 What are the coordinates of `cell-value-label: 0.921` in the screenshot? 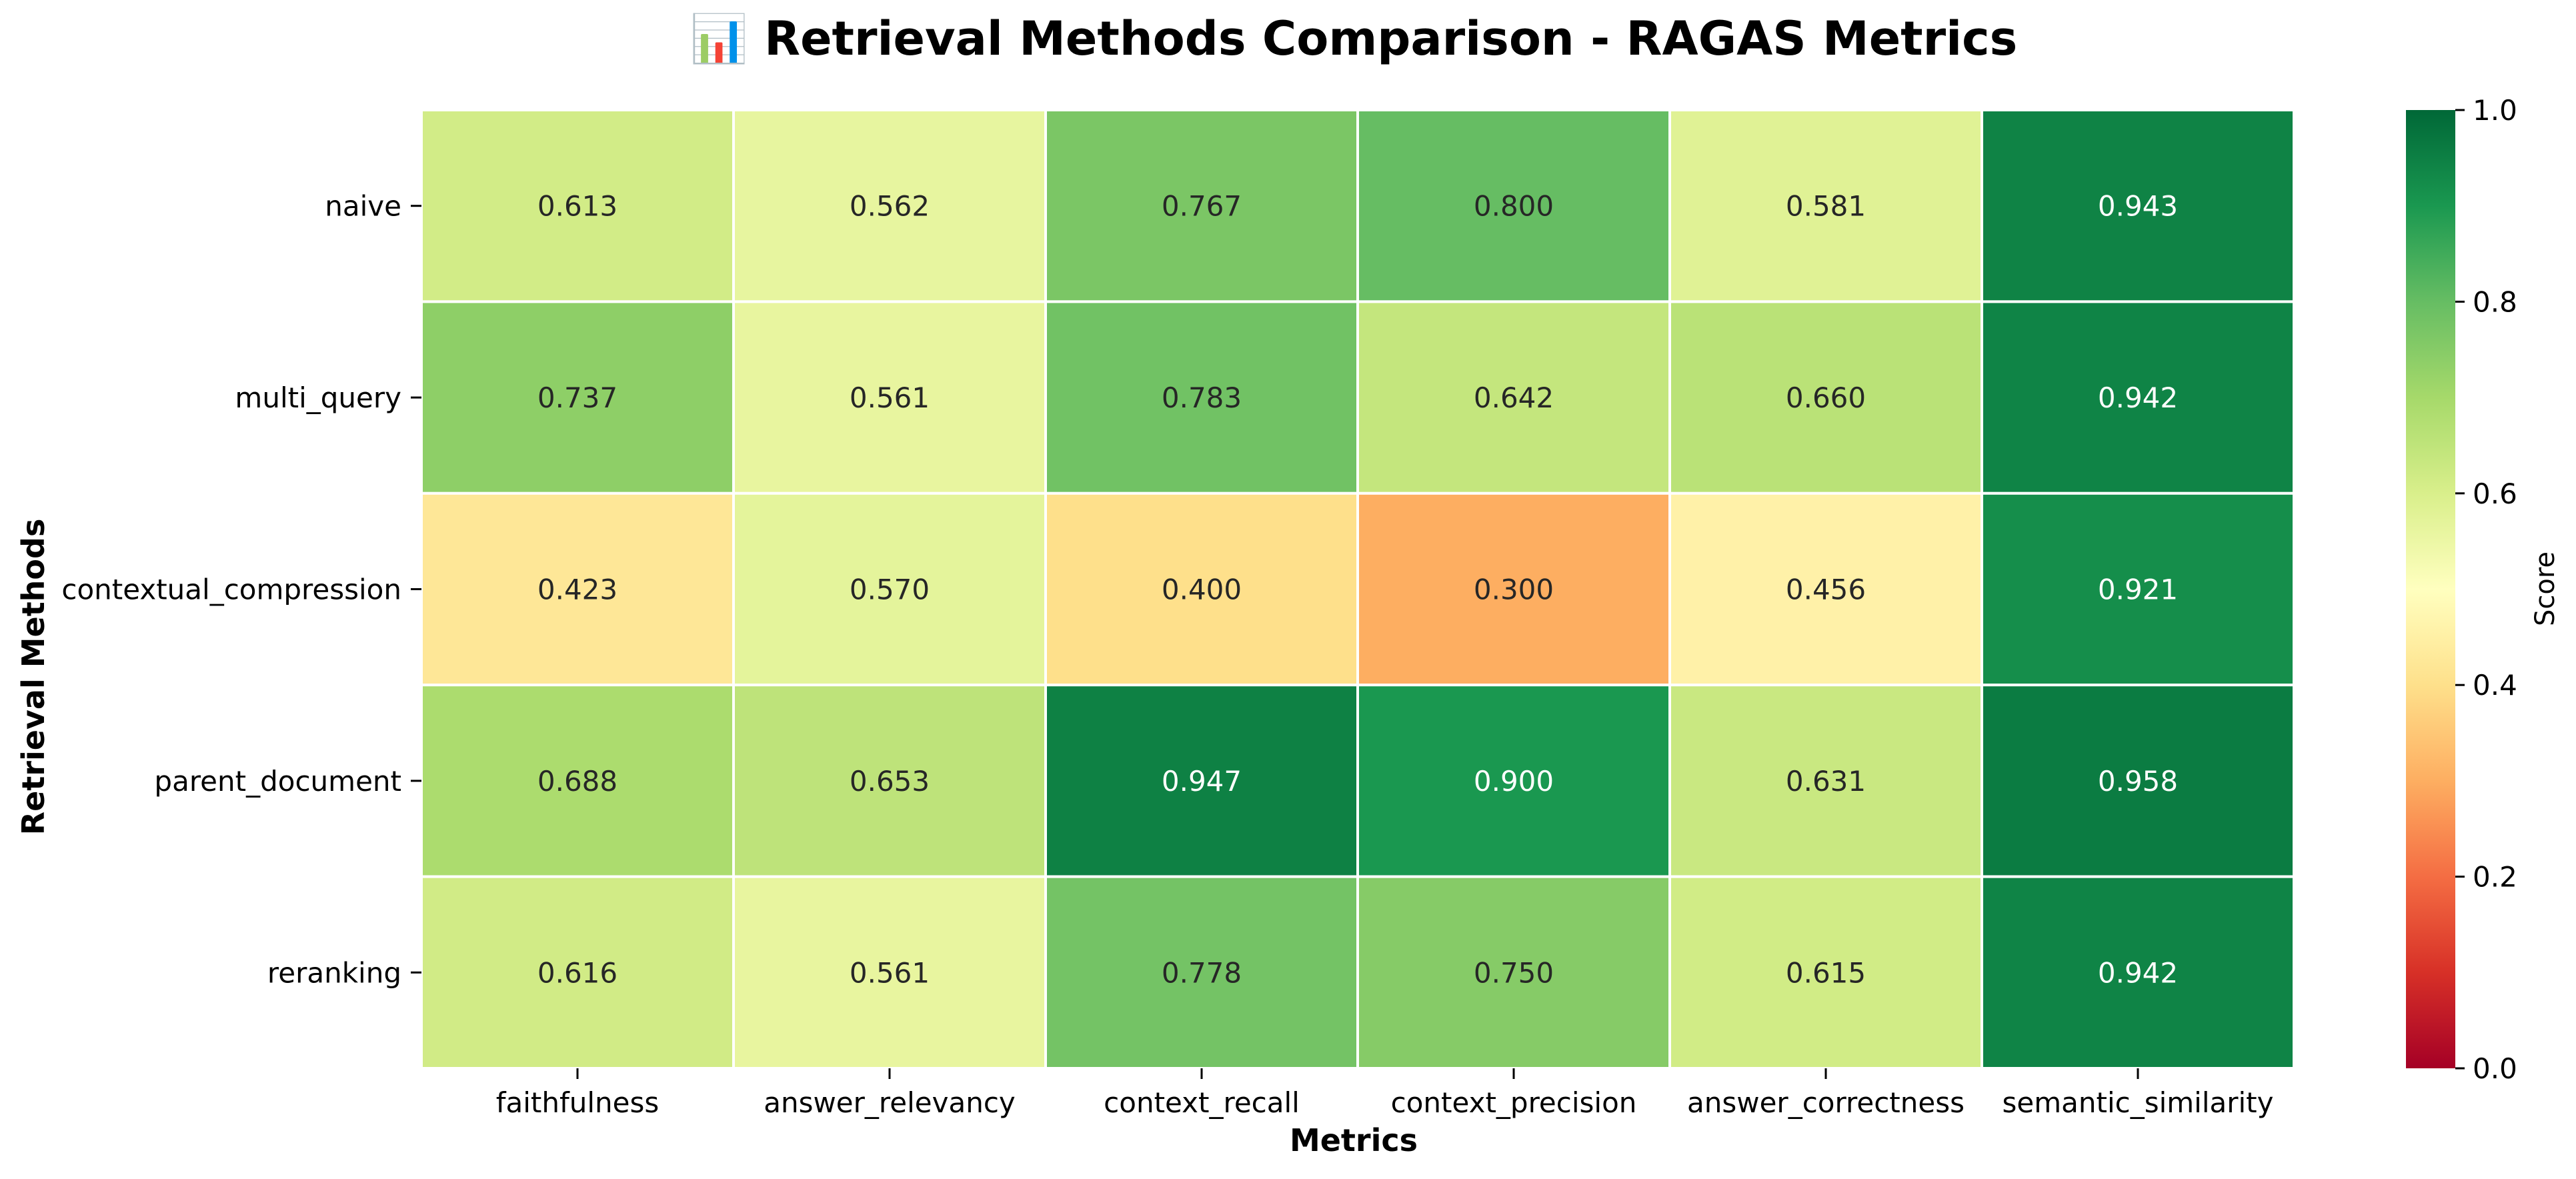 It's located at (2138, 589).